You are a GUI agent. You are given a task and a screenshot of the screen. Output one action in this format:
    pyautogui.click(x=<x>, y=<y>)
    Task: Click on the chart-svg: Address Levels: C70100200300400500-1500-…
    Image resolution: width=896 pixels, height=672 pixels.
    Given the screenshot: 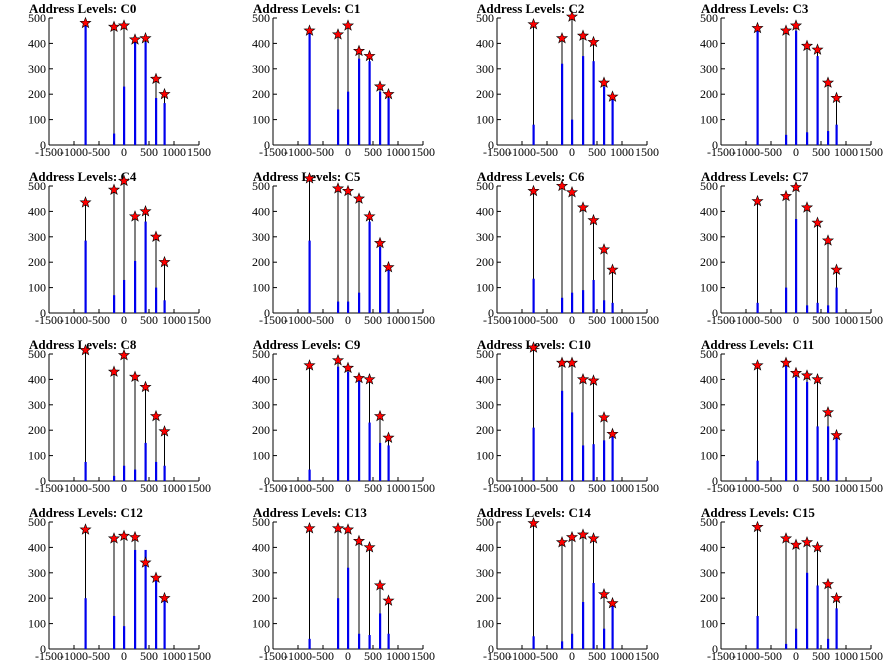 What is the action you would take?
    pyautogui.click(x=791, y=248)
    